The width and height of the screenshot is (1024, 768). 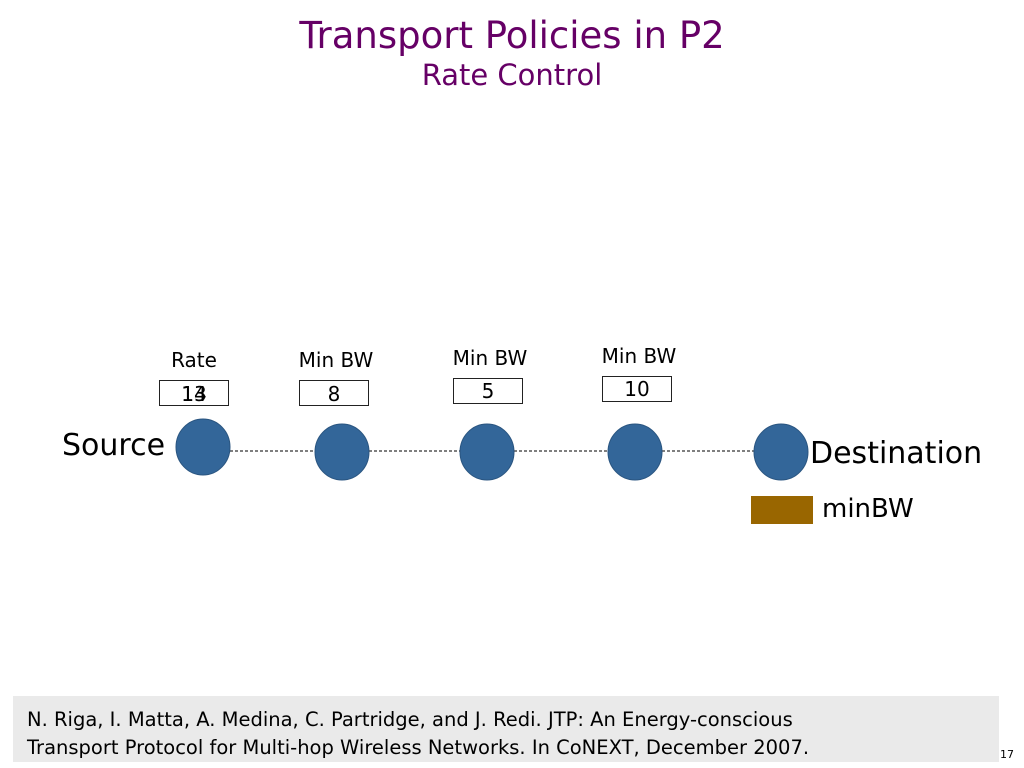 I want to click on min-bw-label-3: Min BW, so click(x=639, y=356).